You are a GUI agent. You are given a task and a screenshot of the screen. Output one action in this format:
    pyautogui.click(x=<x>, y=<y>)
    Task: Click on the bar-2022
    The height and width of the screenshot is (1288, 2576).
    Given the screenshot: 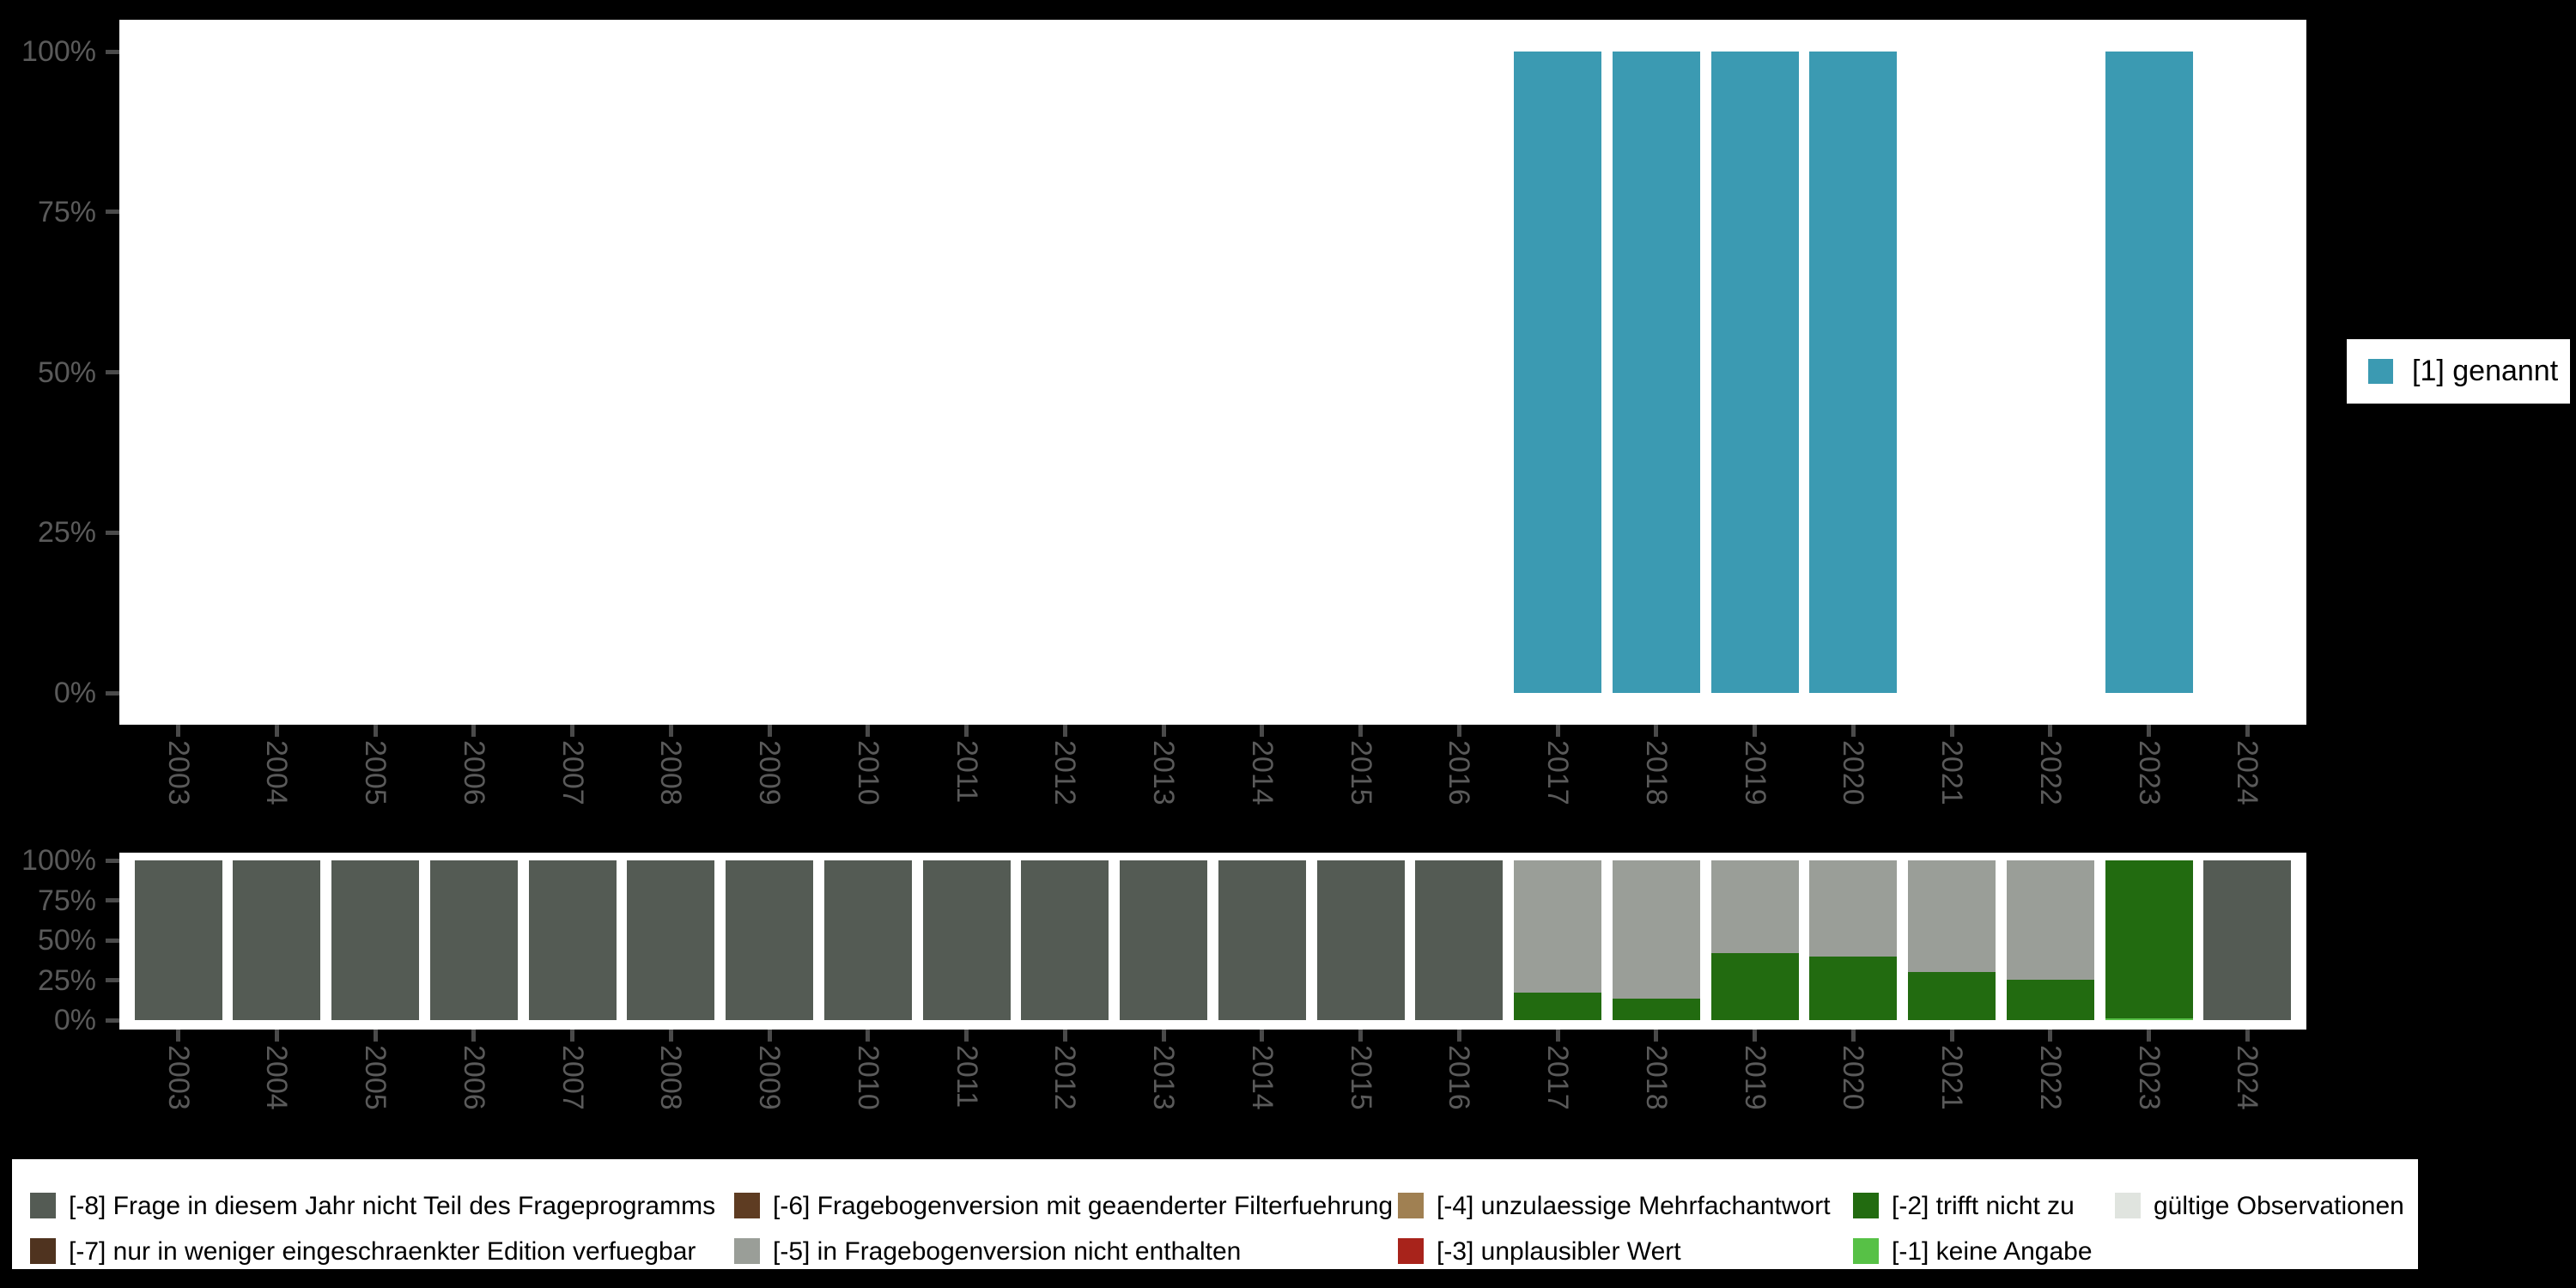 What is the action you would take?
    pyautogui.click(x=2050, y=999)
    